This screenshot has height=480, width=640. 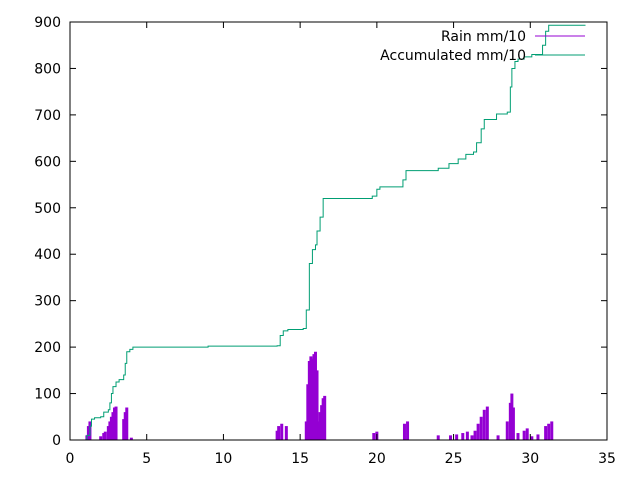 What do you see at coordinates (482, 46) in the screenshot?
I see `legend: Rain mm/10 Accumulated mm/10` at bounding box center [482, 46].